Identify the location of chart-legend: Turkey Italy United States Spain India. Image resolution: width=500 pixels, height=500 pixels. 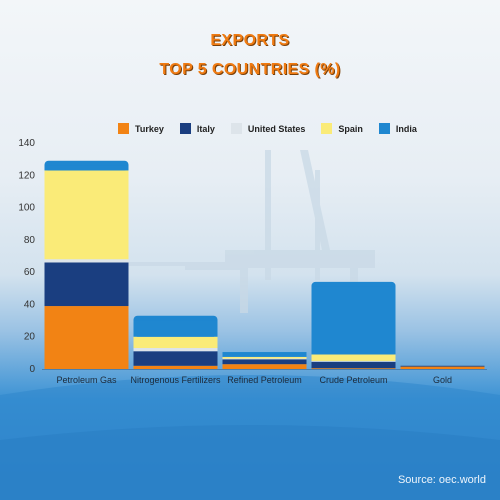
(267, 128).